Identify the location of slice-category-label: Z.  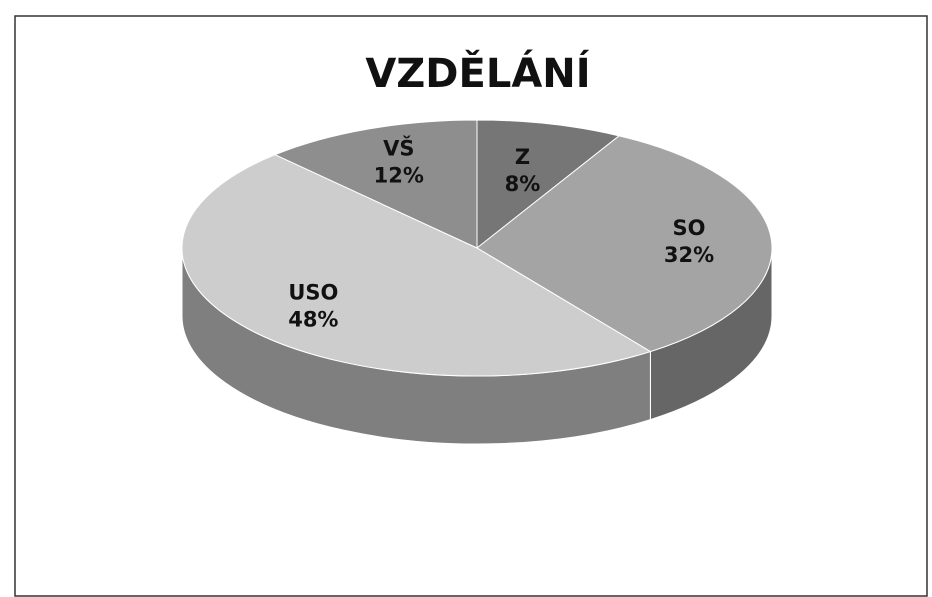
(522, 157).